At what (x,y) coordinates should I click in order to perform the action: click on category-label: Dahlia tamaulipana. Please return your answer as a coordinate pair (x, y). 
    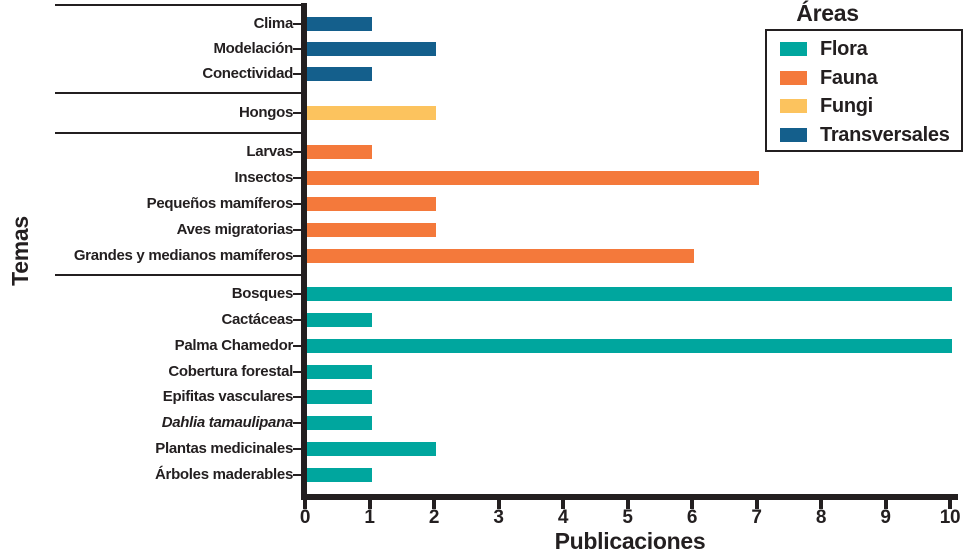
    Looking at the image, I should click on (227, 423).